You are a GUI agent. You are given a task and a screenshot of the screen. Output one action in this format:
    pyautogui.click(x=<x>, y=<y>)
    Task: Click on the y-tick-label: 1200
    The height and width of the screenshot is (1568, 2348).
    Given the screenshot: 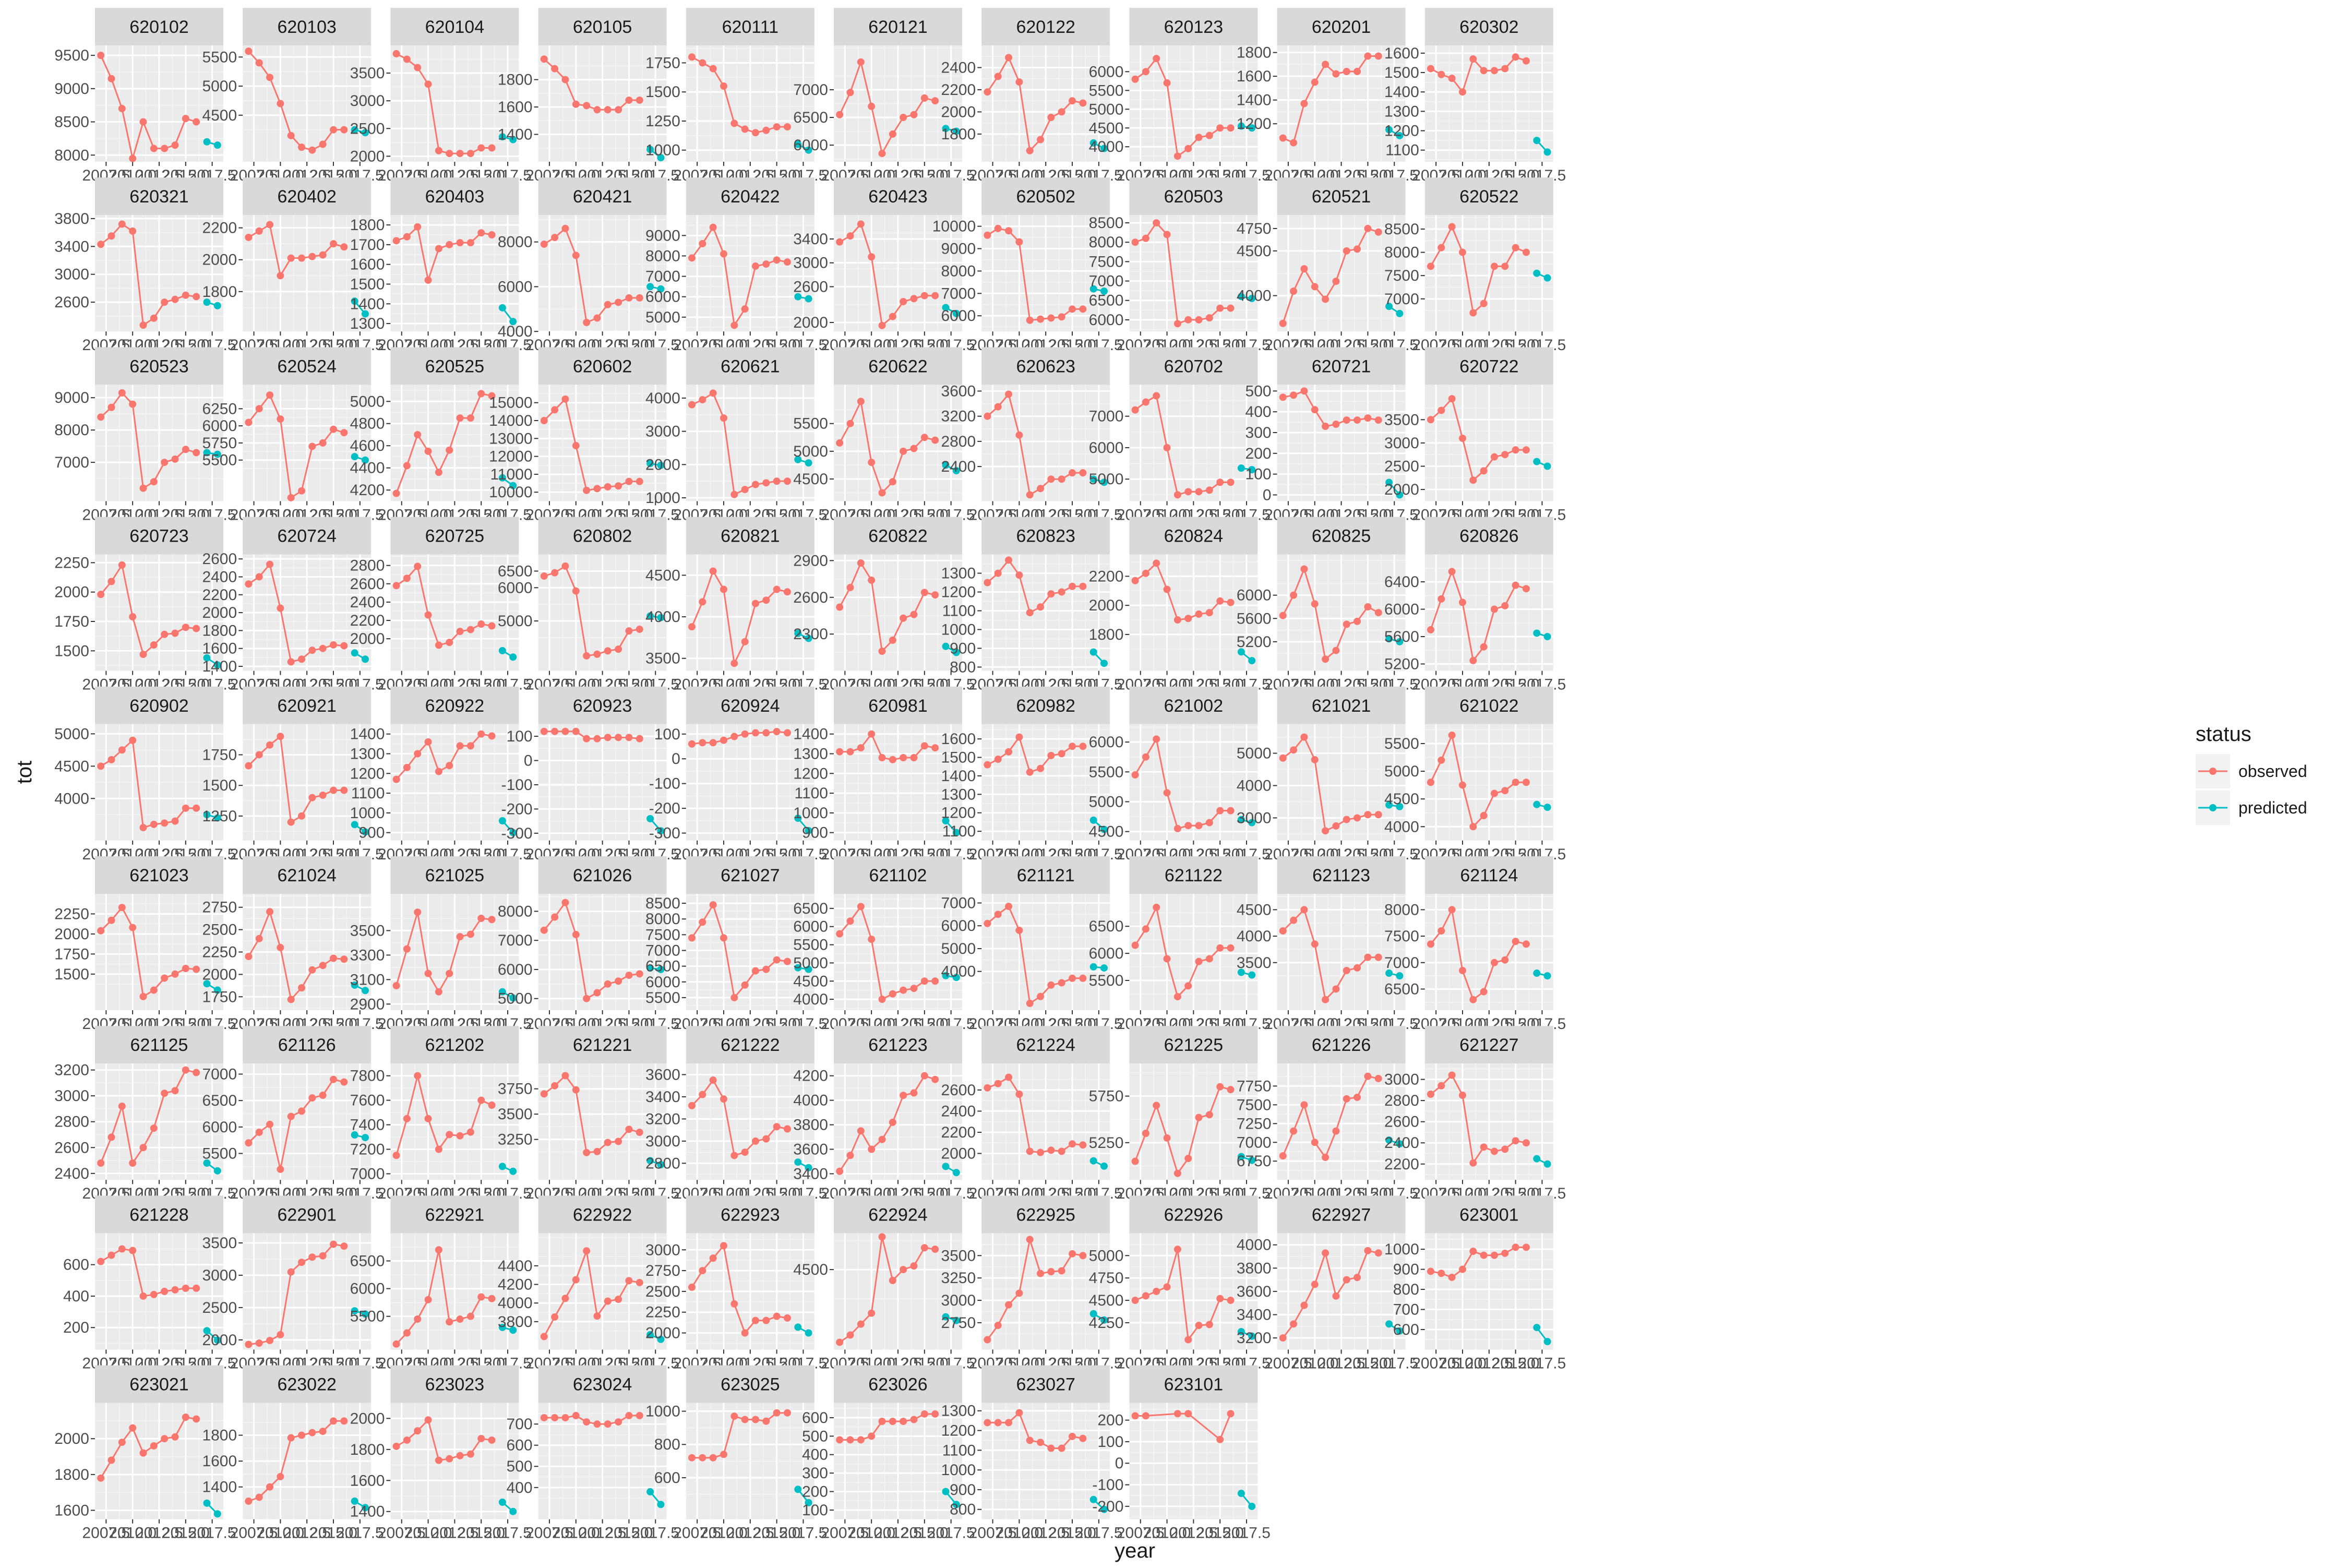 What is the action you would take?
    pyautogui.click(x=367, y=773)
    